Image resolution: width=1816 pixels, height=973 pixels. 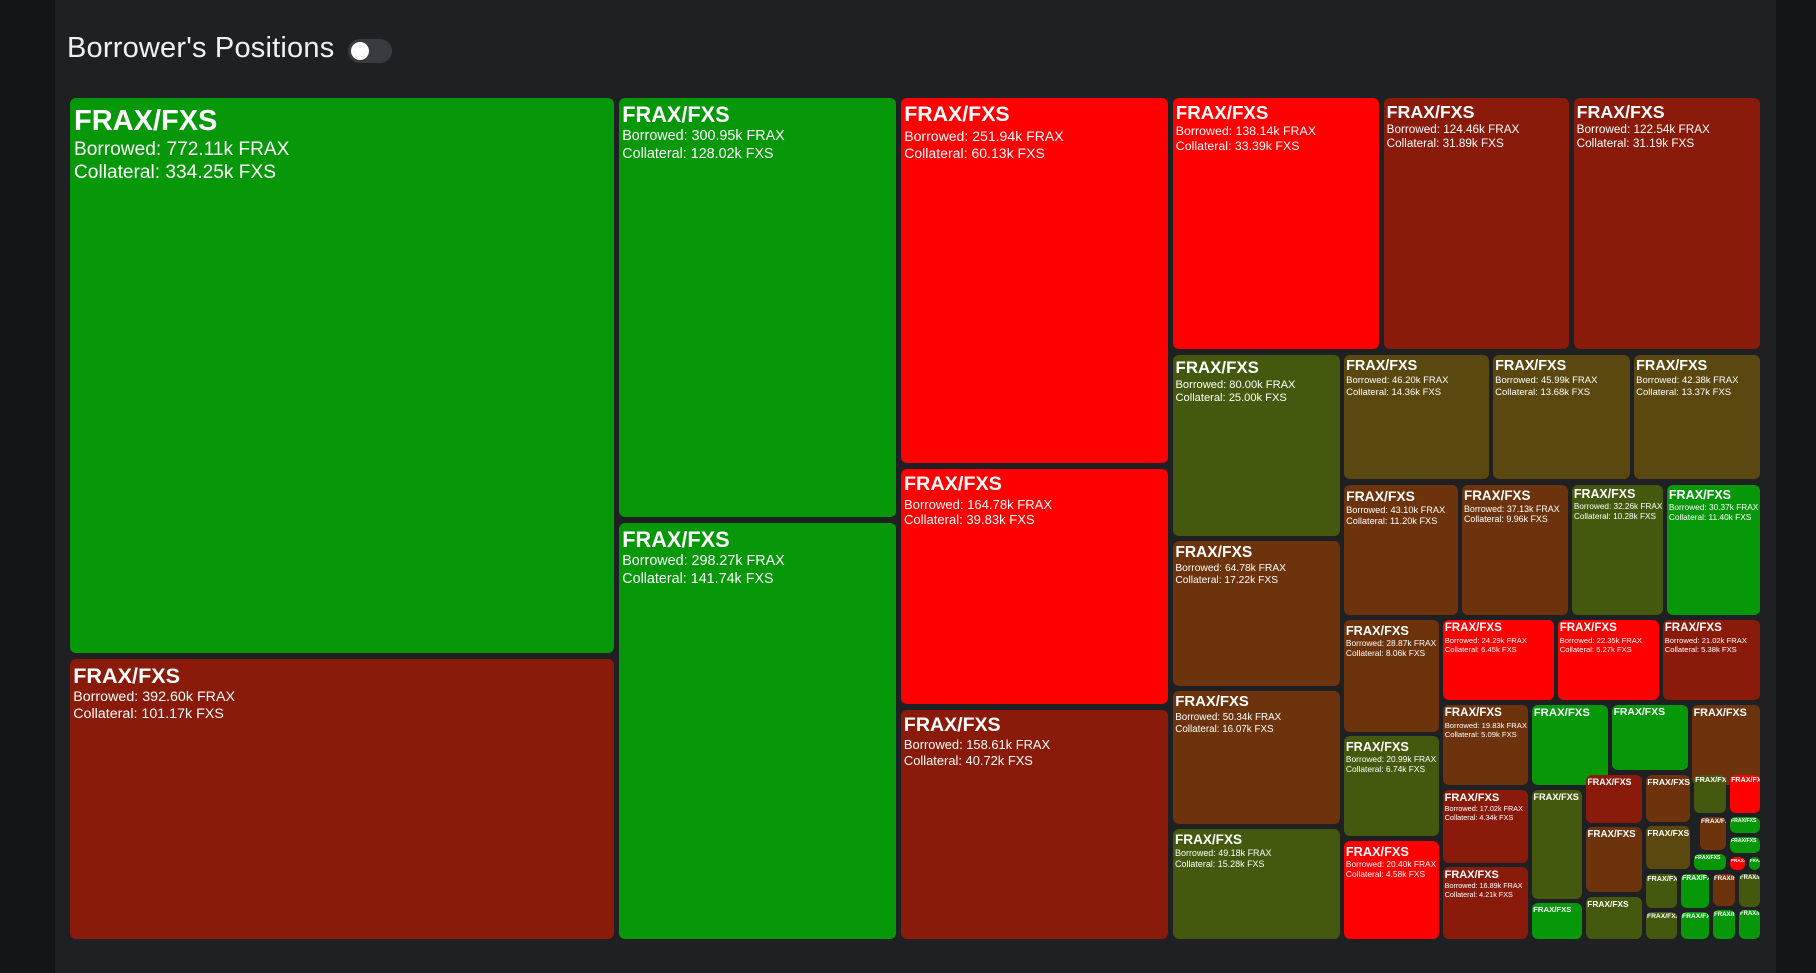 I want to click on cell-borrowed-label: Borrowed: 80.00k FRAX, so click(x=1235, y=384).